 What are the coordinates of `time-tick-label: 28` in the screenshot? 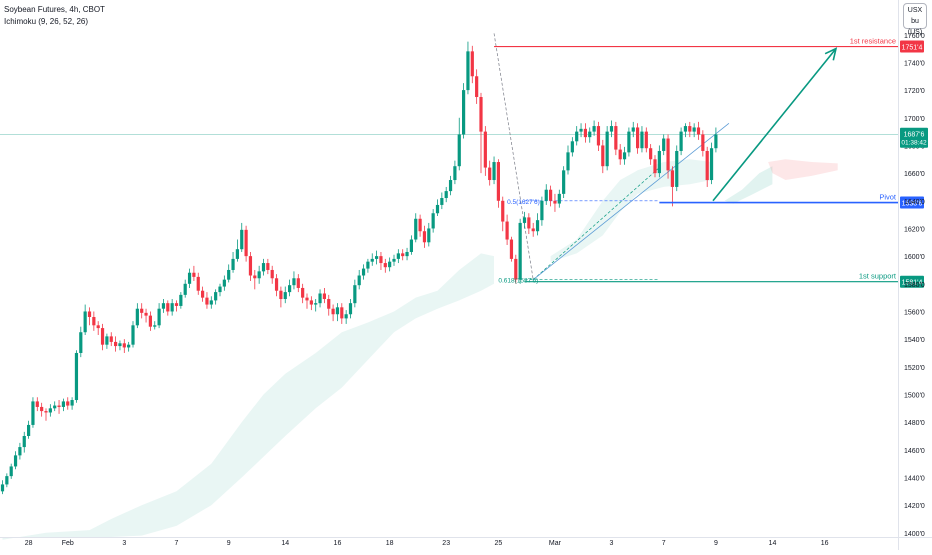 It's located at (29, 543).